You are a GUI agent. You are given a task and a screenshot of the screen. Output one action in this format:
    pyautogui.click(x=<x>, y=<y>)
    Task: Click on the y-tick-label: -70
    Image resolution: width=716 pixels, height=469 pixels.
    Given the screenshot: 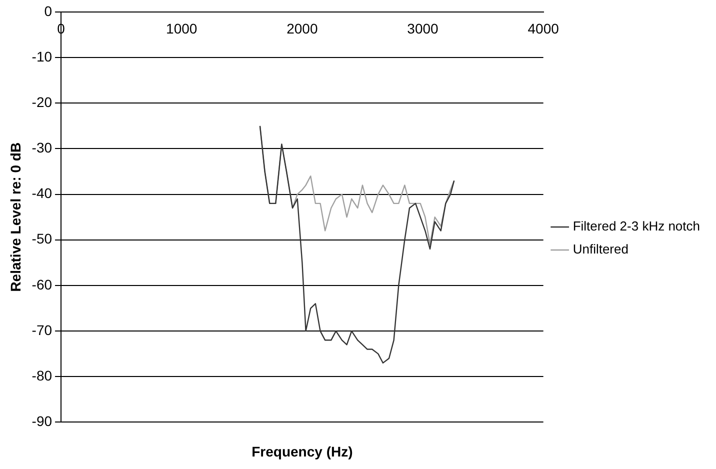 What is the action you would take?
    pyautogui.click(x=42, y=330)
    